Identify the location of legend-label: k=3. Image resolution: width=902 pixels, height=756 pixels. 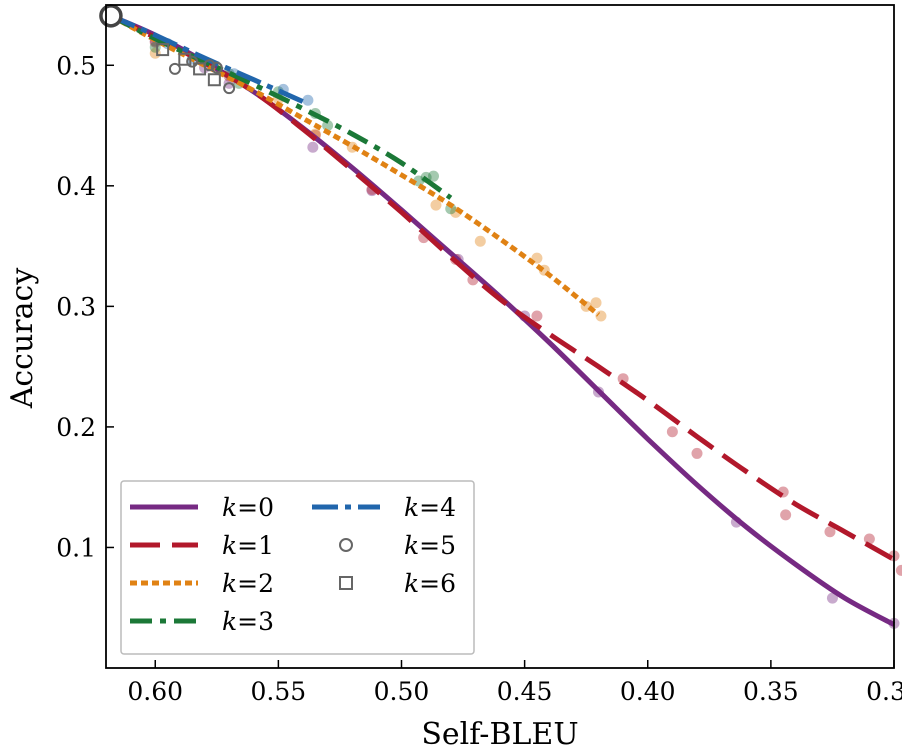
(248, 621).